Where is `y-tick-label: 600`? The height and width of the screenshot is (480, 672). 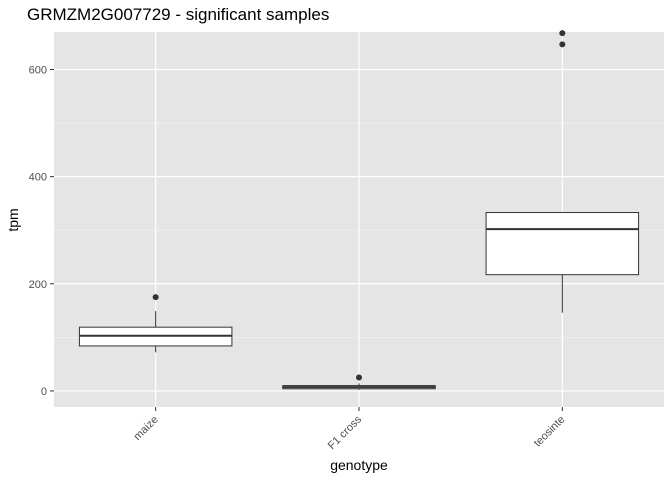
y-tick-label: 600 is located at coordinates (38, 71).